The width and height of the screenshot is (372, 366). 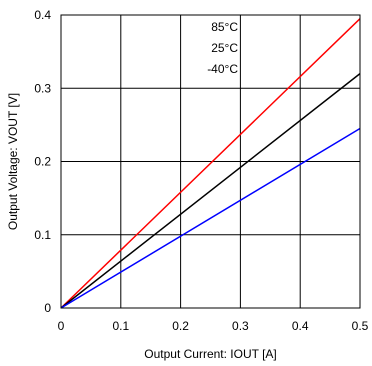 What do you see at coordinates (47, 308) in the screenshot?
I see `y-tick-label: 0` at bounding box center [47, 308].